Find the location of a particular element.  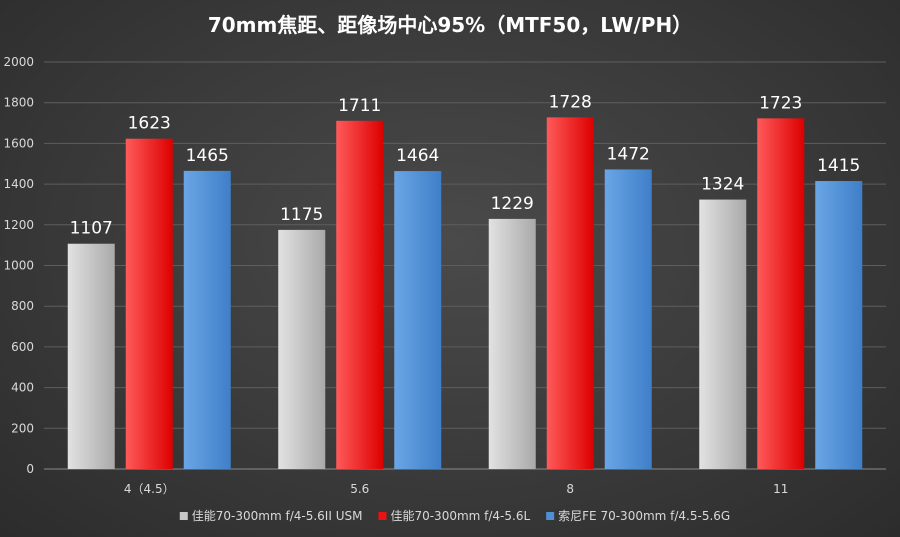

y-axis-ticks: 0 200 400 600 800 1000 1200 1400 1600 1800 2000 is located at coordinates (18, 265).